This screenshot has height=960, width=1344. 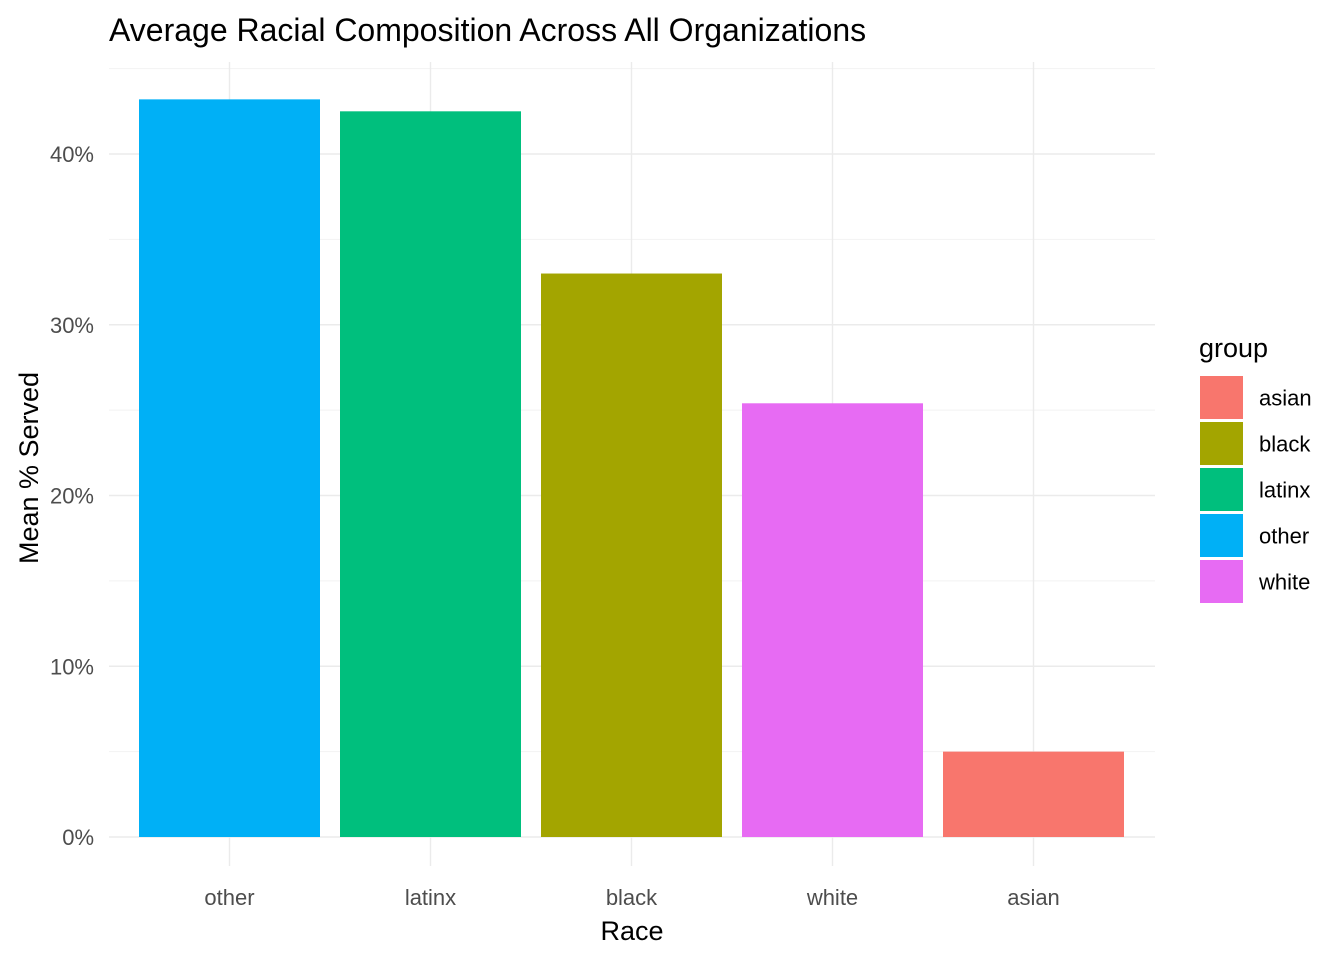 What do you see at coordinates (832, 897) in the screenshot?
I see `x-tick-label: white` at bounding box center [832, 897].